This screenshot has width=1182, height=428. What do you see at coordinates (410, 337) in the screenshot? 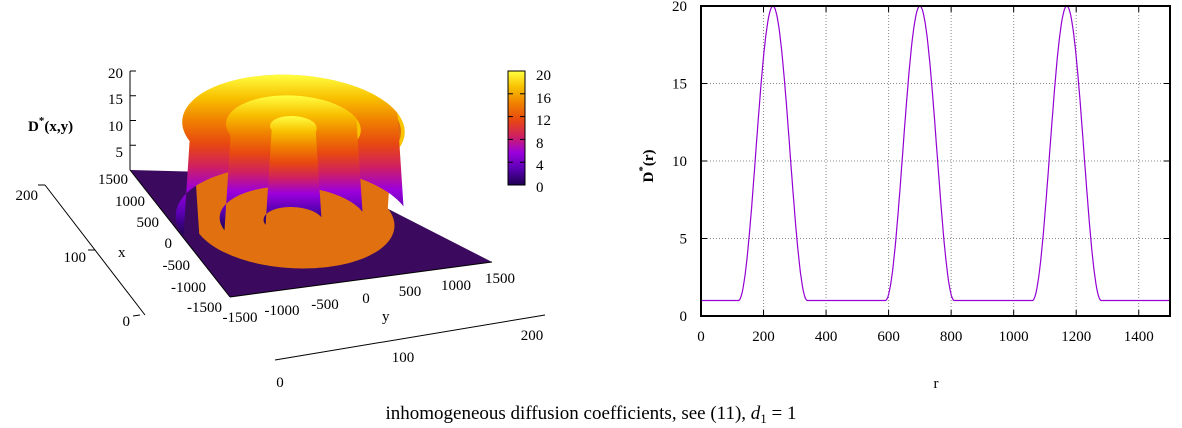
I see `base-frame-bottom` at bounding box center [410, 337].